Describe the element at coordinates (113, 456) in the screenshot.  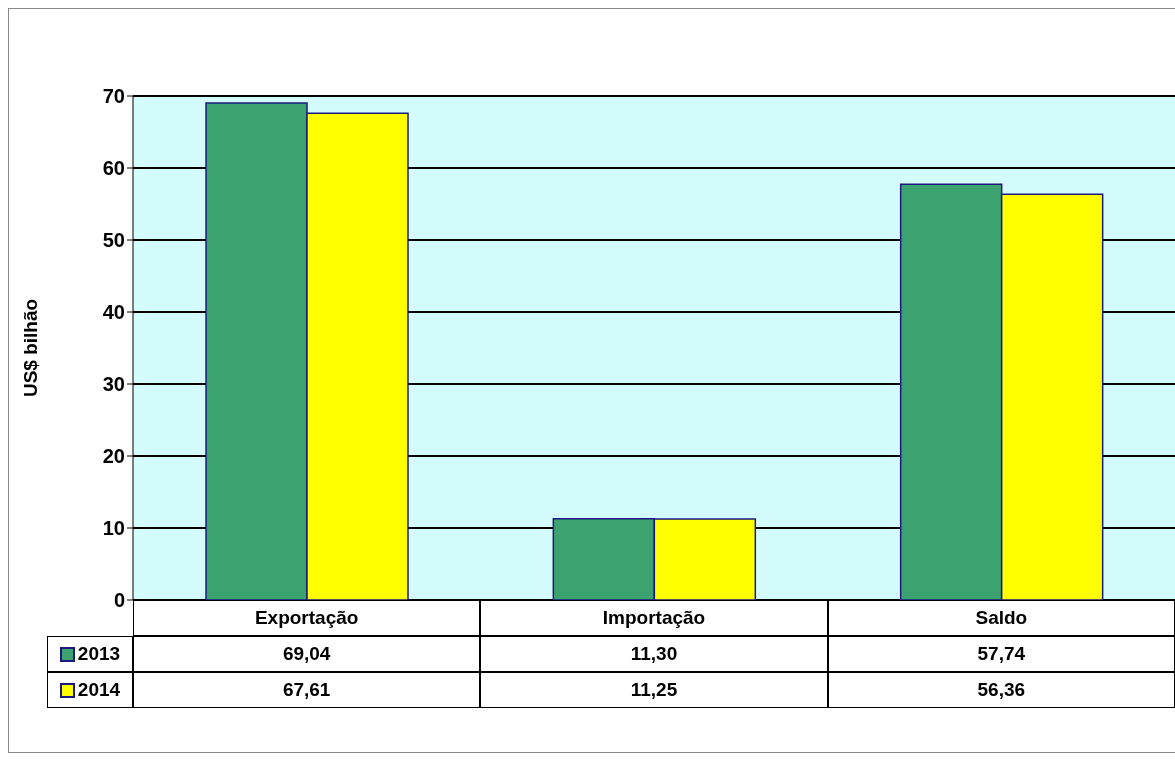
I see `y-tick-label: 20` at that location.